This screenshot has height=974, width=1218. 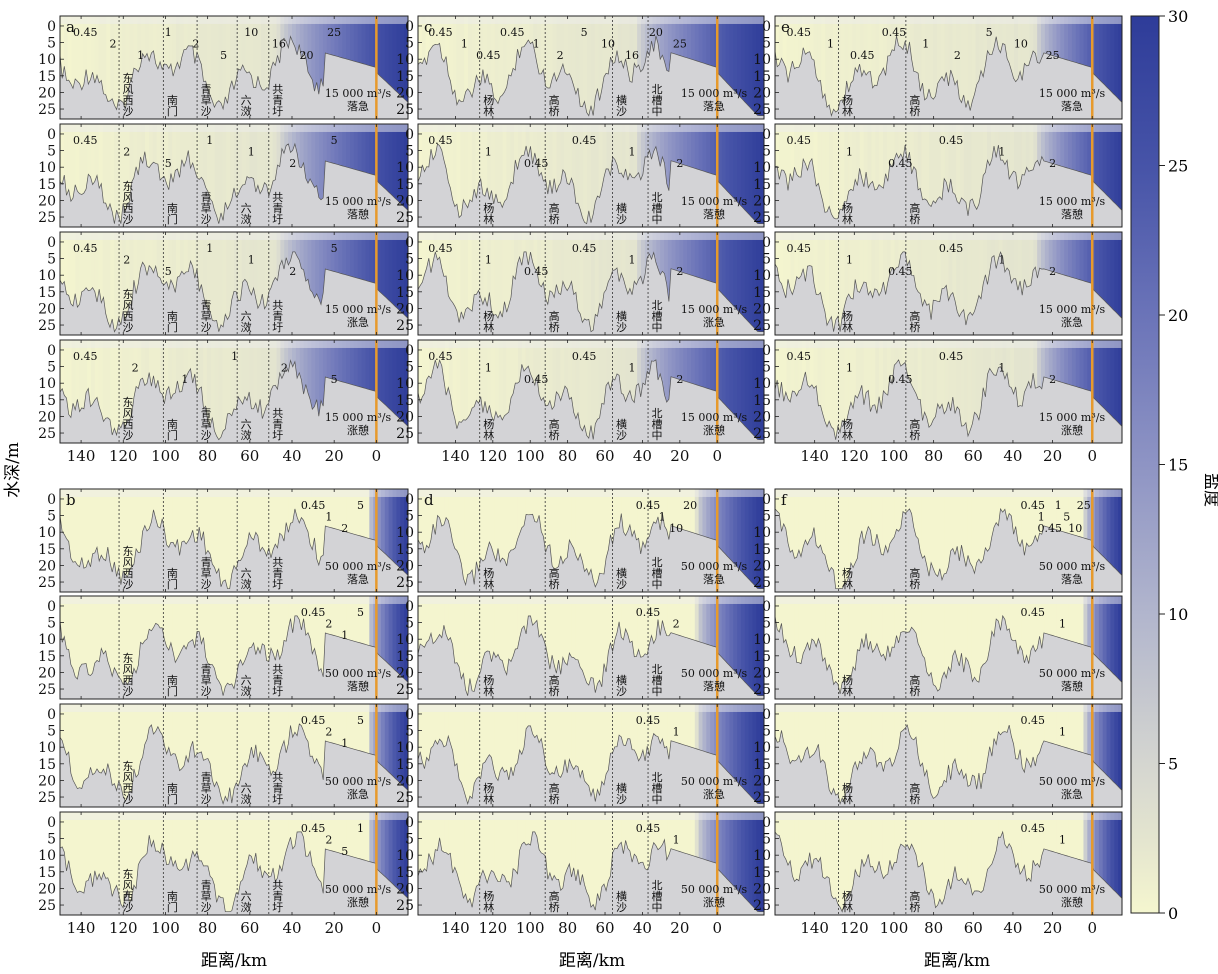 What do you see at coordinates (85, 32) in the screenshot?
I see `contour-label: 0.45` at bounding box center [85, 32].